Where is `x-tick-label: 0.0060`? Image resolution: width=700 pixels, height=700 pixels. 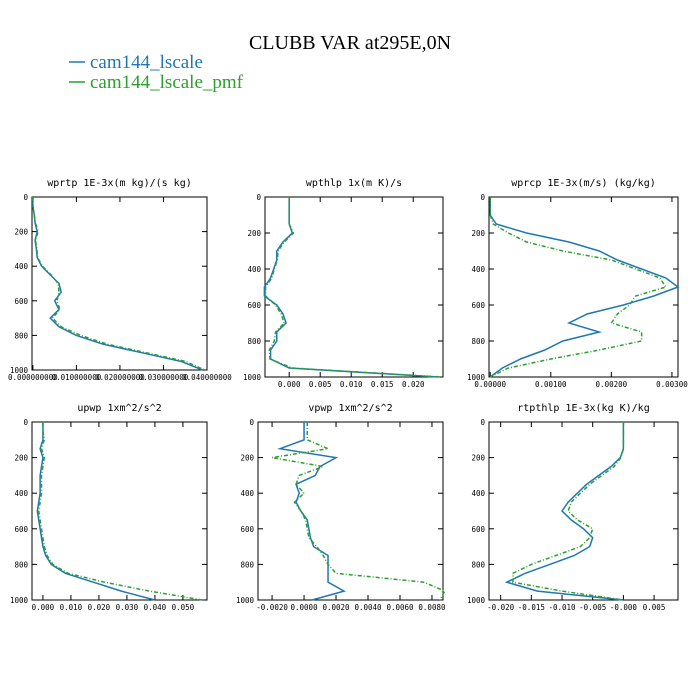
x-tick-label: 0.0060 is located at coordinates (400, 607).